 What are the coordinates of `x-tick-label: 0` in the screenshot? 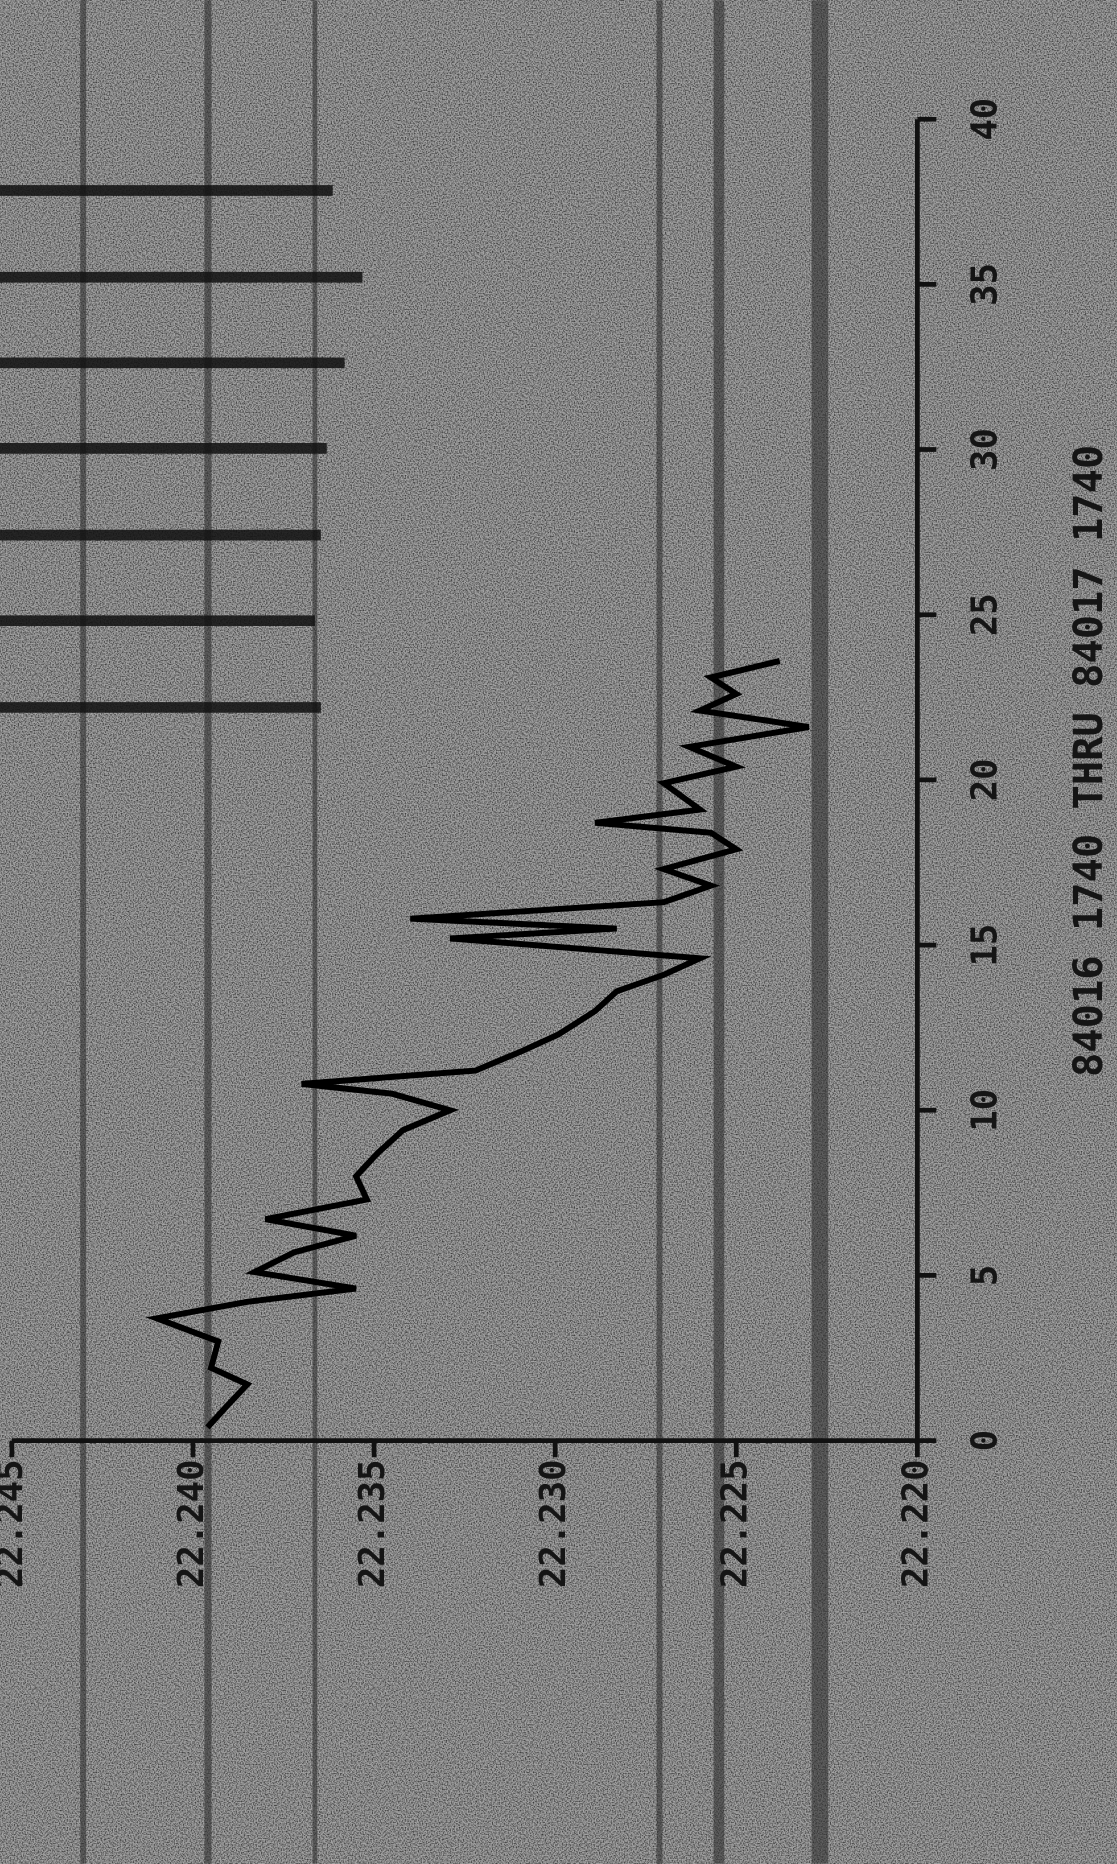 It's located at (984, 1440).